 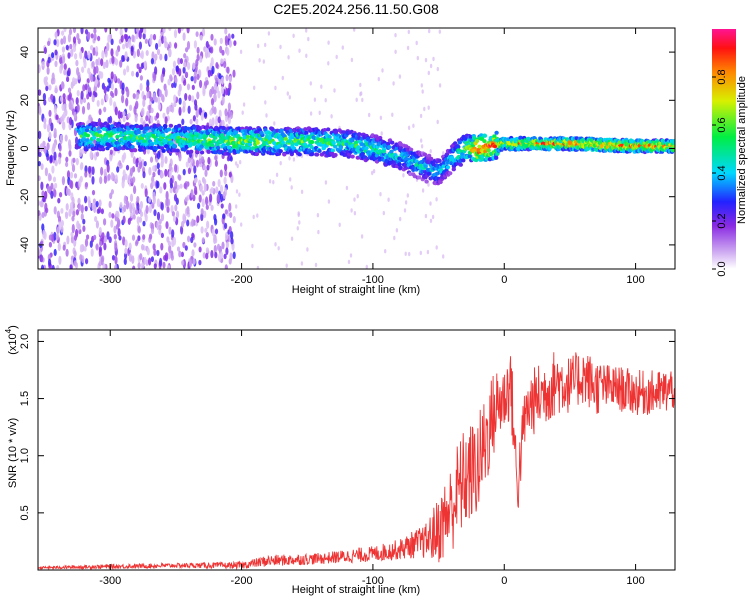 I want to click on colorbar-gradient, so click(x=724, y=149).